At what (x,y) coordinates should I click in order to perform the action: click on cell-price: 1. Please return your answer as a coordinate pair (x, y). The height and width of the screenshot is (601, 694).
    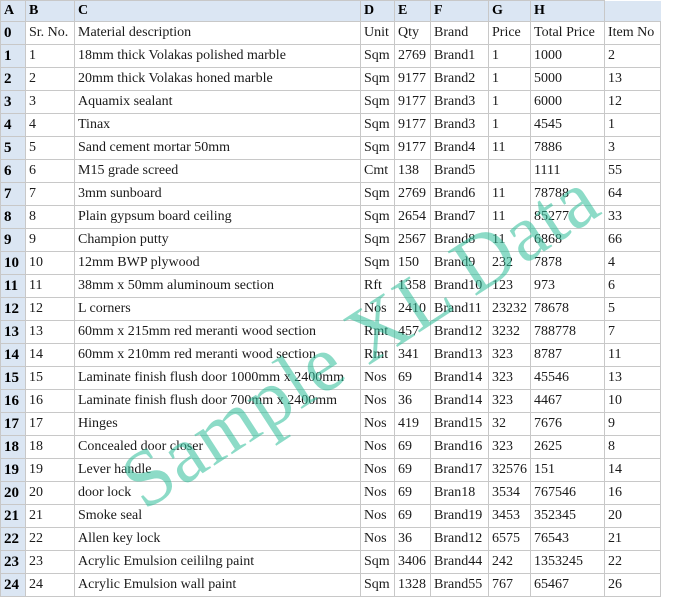
    Looking at the image, I should click on (509, 102).